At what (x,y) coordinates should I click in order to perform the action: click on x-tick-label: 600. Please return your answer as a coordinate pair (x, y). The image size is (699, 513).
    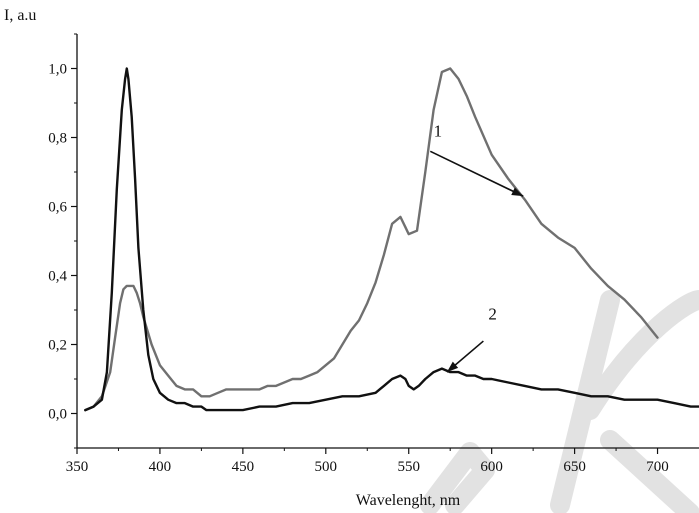
    Looking at the image, I should click on (491, 467).